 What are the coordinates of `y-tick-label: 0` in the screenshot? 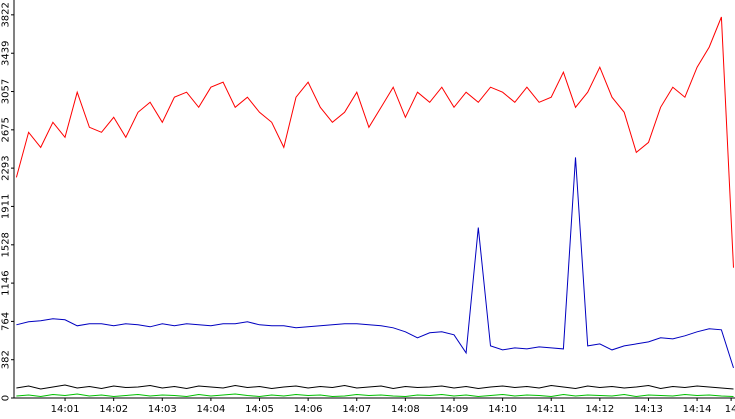 It's located at (5, 398).